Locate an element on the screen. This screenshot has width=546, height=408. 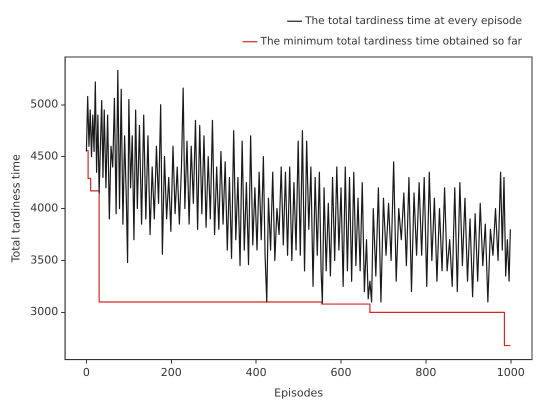
y-tick-label: 4500 is located at coordinates (44, 156).